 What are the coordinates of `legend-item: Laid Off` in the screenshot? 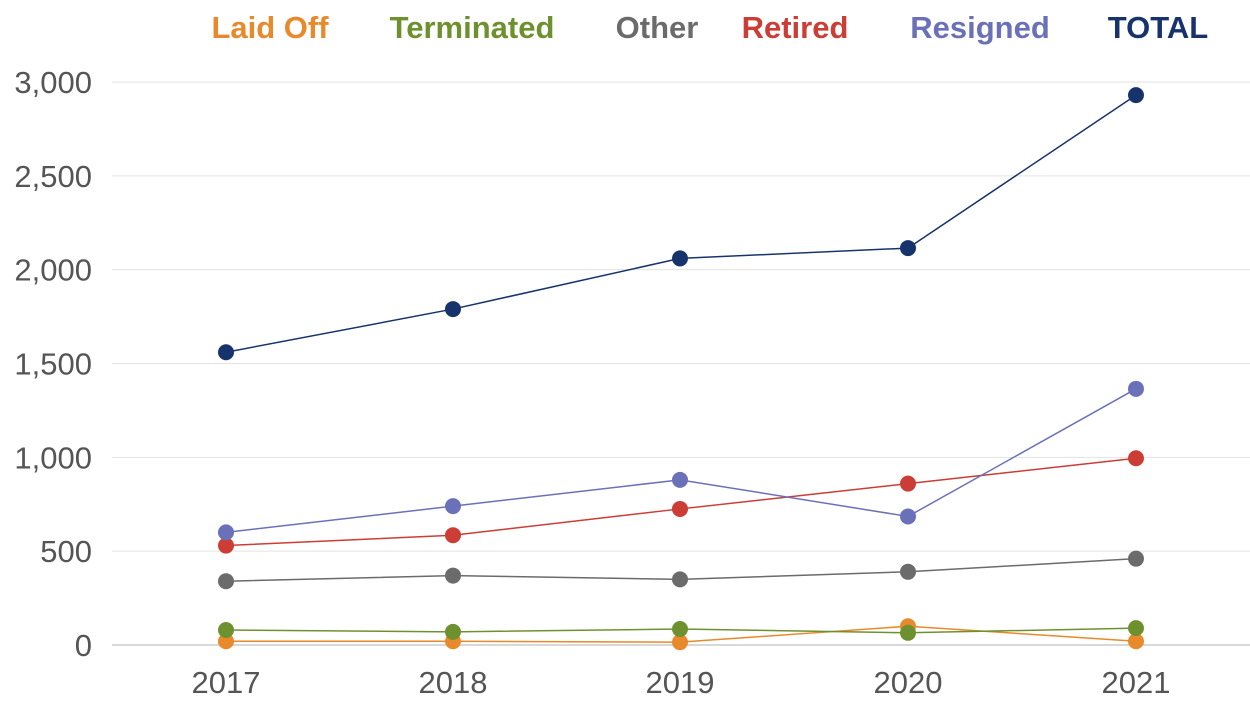 It's located at (270, 27).